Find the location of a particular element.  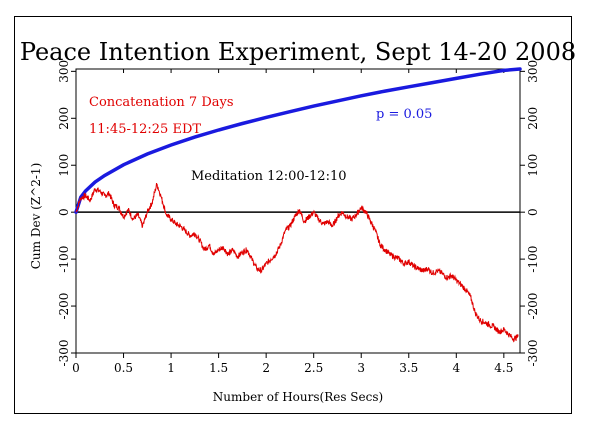

y-tick-label-left: 200 is located at coordinates (64, 118).